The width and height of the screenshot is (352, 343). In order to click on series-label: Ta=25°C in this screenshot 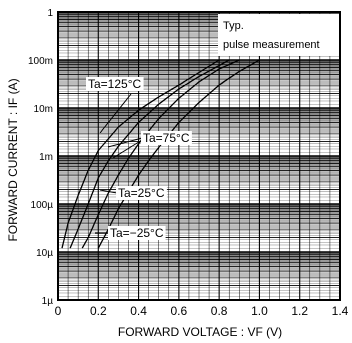, I will do `click(141, 193)`.